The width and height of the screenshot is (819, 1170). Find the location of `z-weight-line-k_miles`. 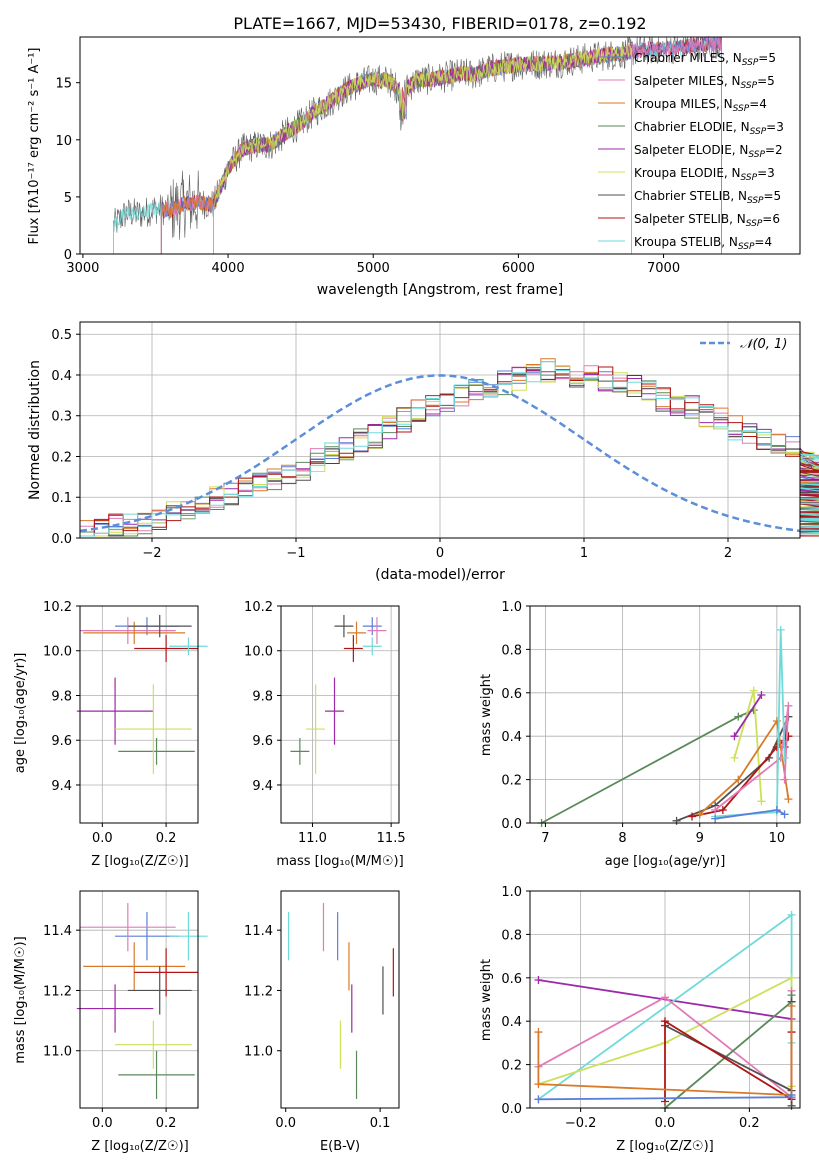

z-weight-line-k_miles is located at coordinates (665, 1051).